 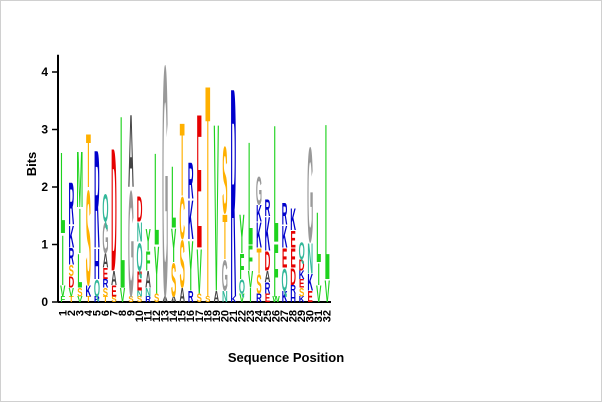 I want to click on logo-letter-w: W, so click(x=276, y=299).